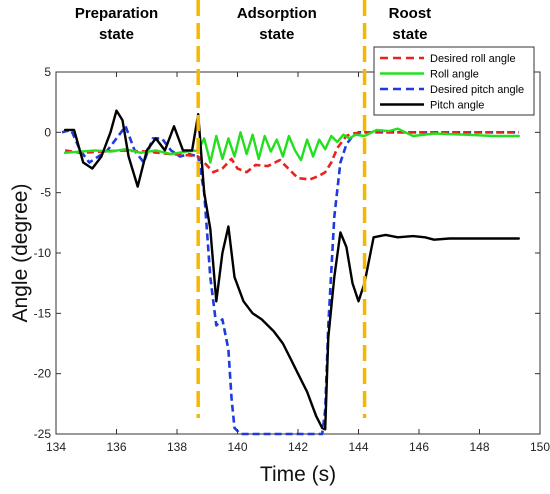  What do you see at coordinates (277, 13) in the screenshot?
I see `state-label: Adsorption` at bounding box center [277, 13].